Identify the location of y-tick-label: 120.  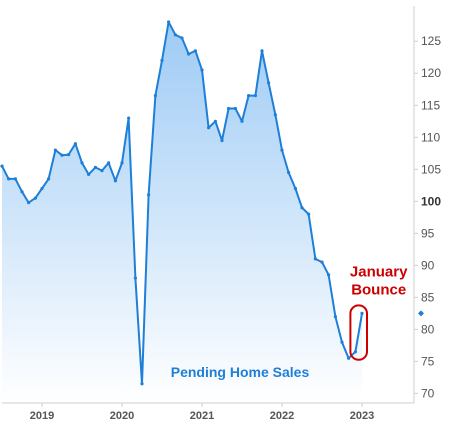
(431, 73).